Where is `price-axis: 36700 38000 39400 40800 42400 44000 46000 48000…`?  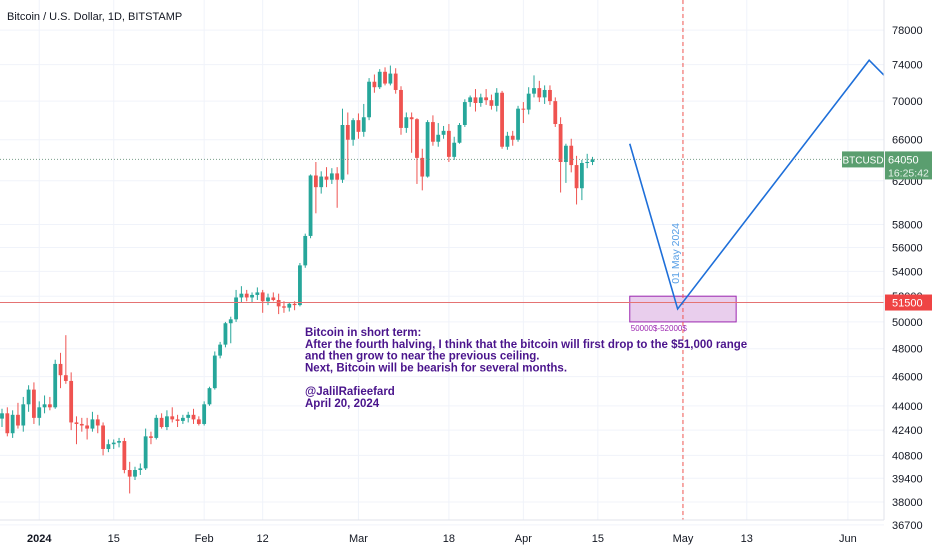 price-axis: 36700 38000 39400 40800 42400 44000 46000 48000… is located at coordinates (887, 275).